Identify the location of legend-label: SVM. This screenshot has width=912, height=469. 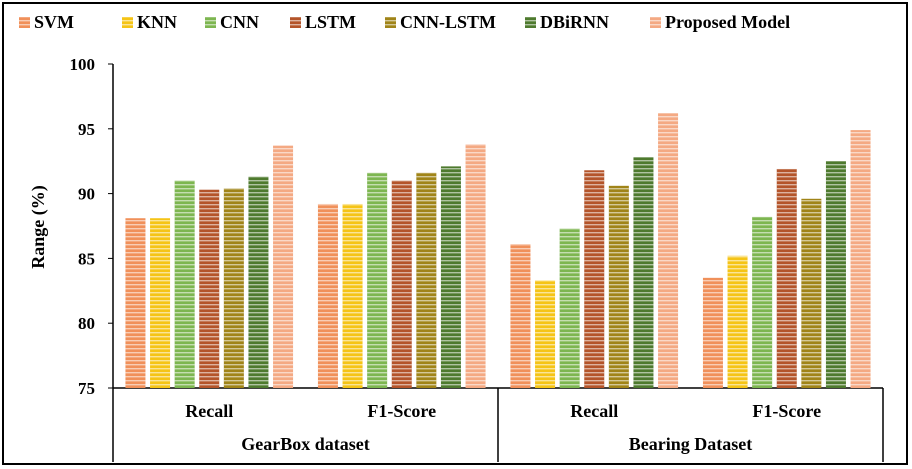
(54, 22).